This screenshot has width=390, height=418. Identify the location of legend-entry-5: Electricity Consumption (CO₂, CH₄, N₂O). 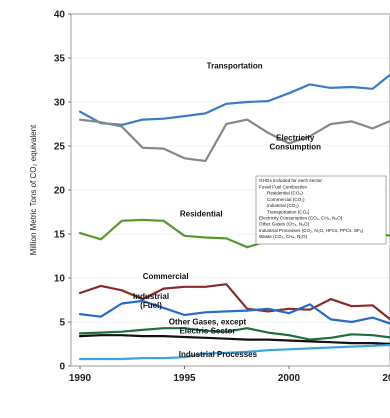
(301, 218).